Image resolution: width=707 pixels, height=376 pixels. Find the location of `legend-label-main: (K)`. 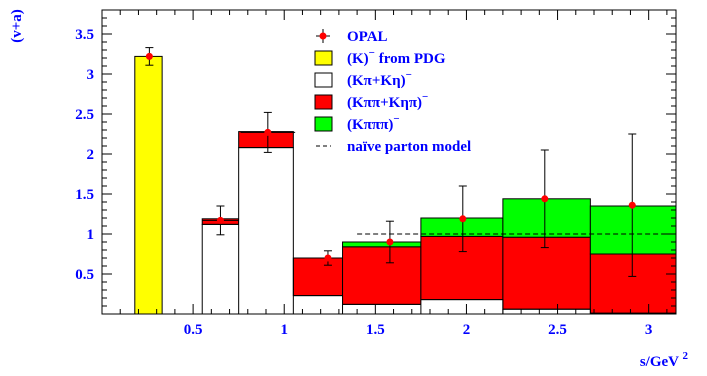

legend-label-main: (K) is located at coordinates (358, 59).